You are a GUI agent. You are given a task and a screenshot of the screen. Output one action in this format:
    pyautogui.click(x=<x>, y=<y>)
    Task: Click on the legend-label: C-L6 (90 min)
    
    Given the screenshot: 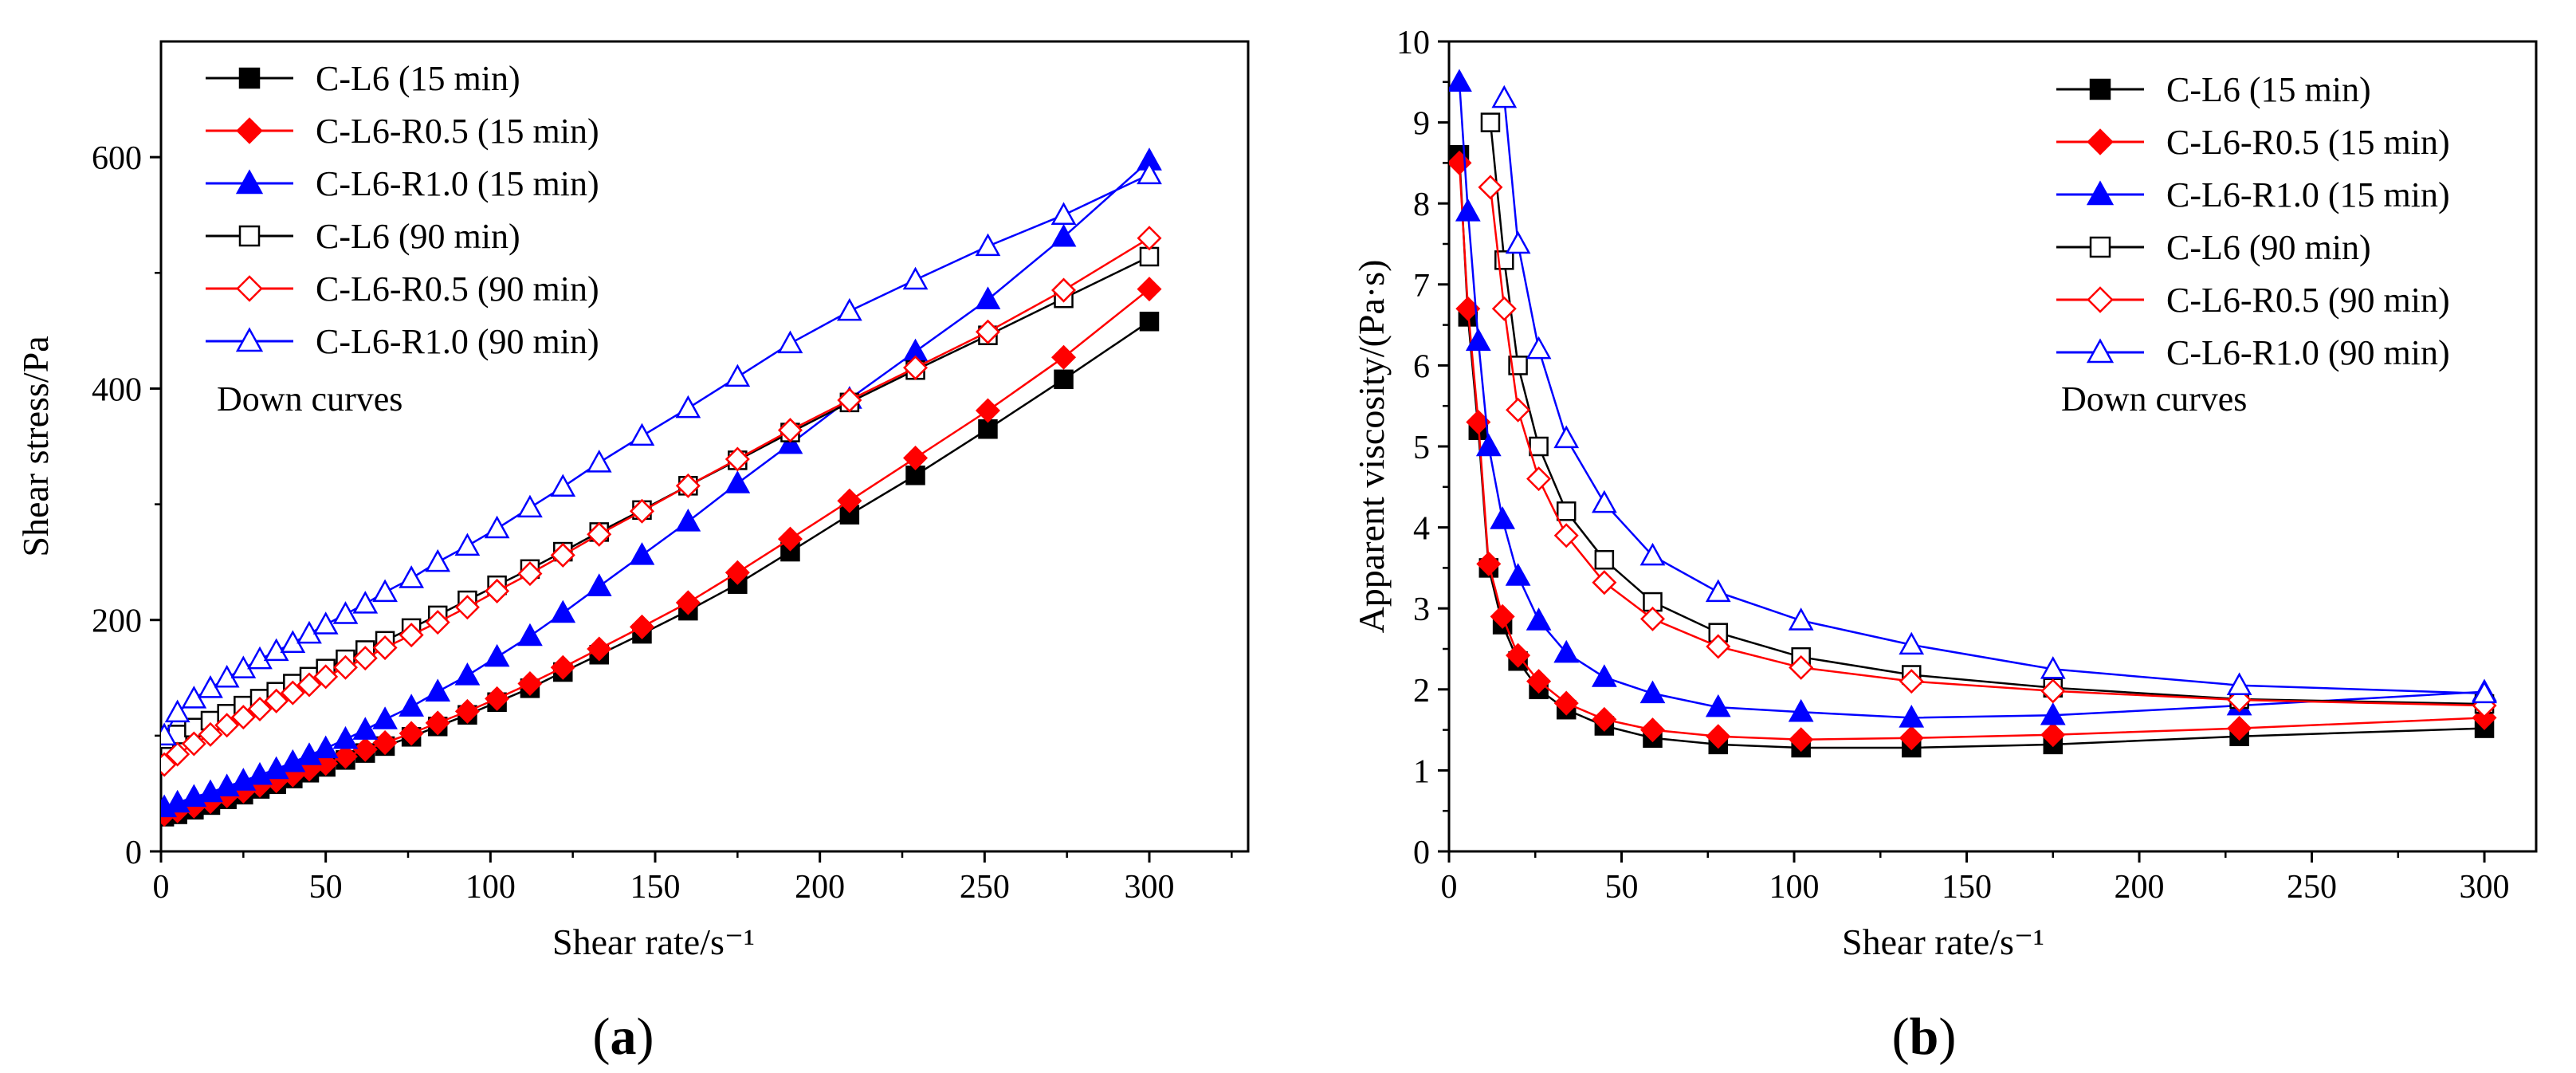 What is the action you would take?
    pyautogui.click(x=418, y=236)
    